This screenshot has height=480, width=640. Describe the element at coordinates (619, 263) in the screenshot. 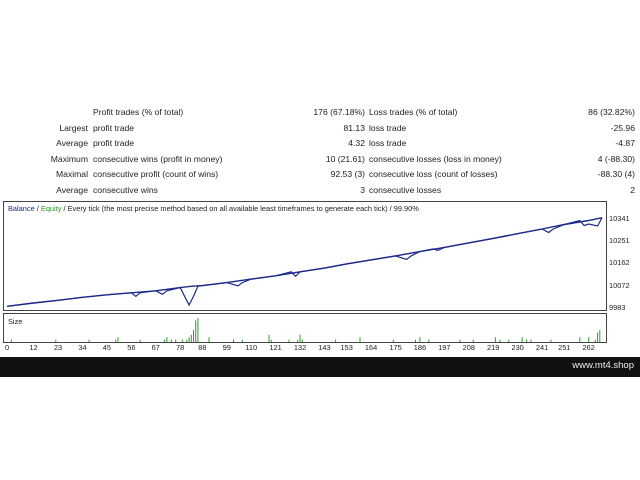

I see `y-tick-label: 10162` at that location.